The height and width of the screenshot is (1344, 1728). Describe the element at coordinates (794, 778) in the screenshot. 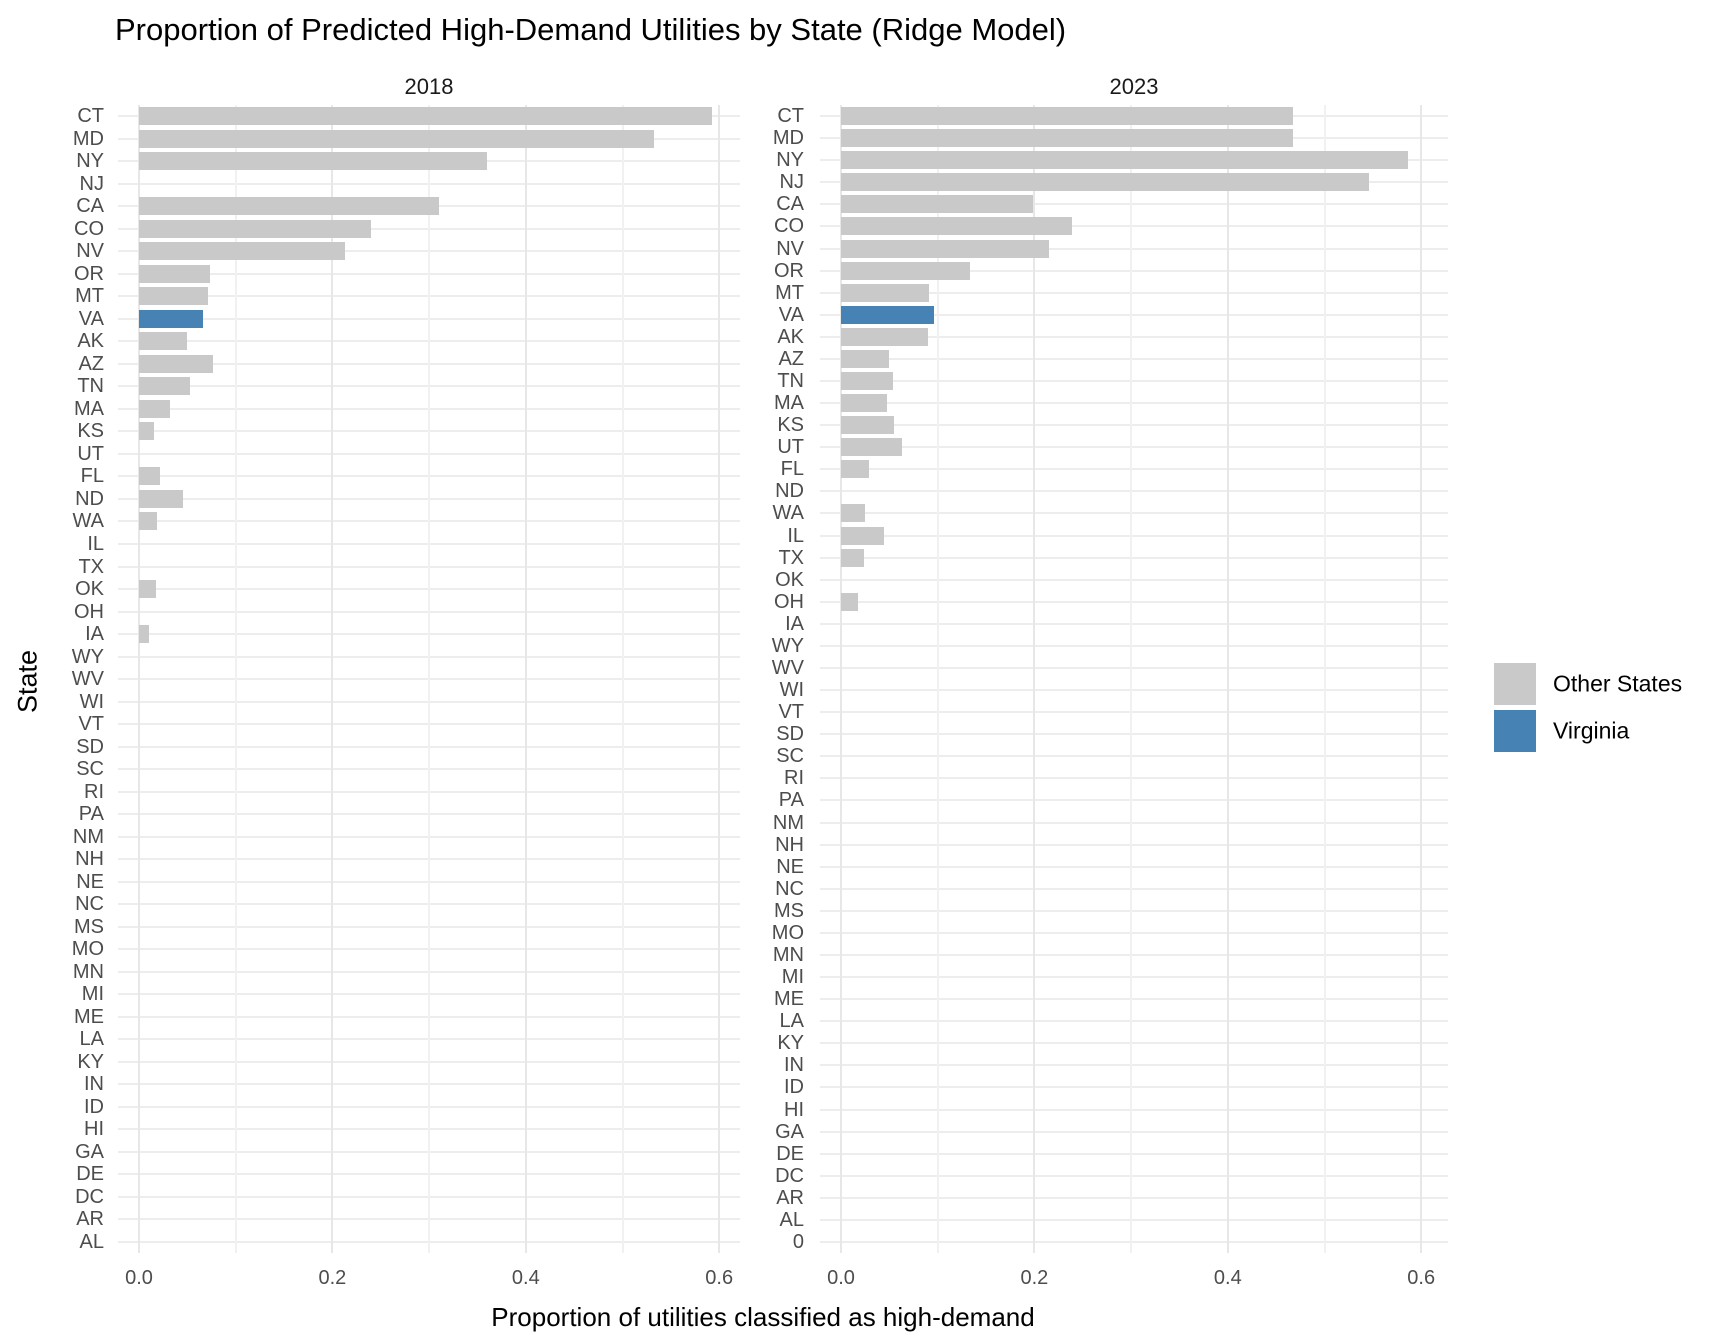

I see `y-tick-label: RI` at that location.